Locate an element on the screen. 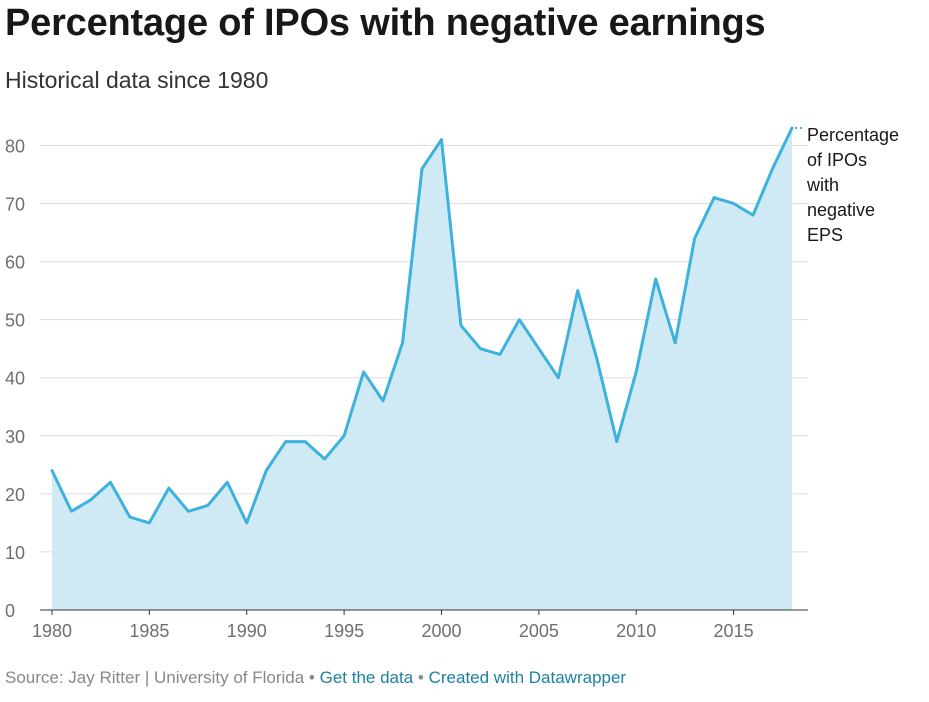  y-tick-label: 60 is located at coordinates (15, 263).